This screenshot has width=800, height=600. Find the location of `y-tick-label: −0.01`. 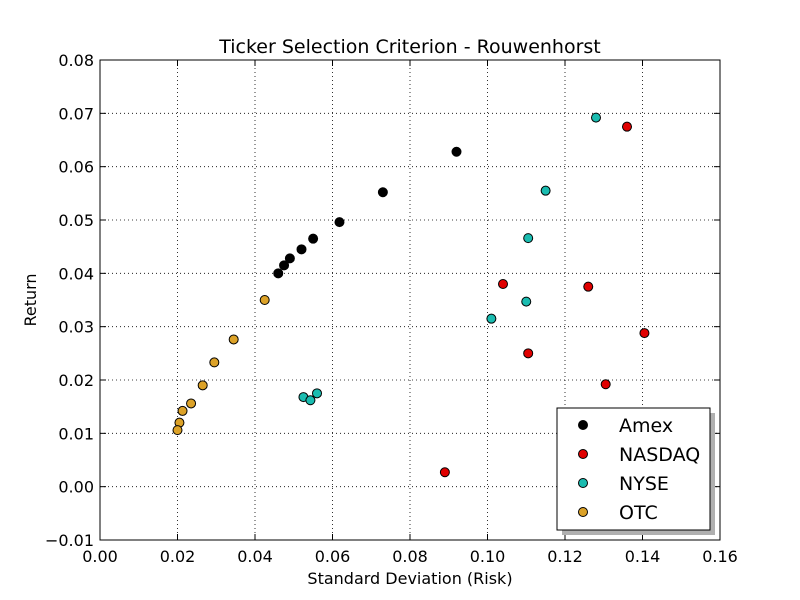

y-tick-label: −0.01 is located at coordinates (69, 540).